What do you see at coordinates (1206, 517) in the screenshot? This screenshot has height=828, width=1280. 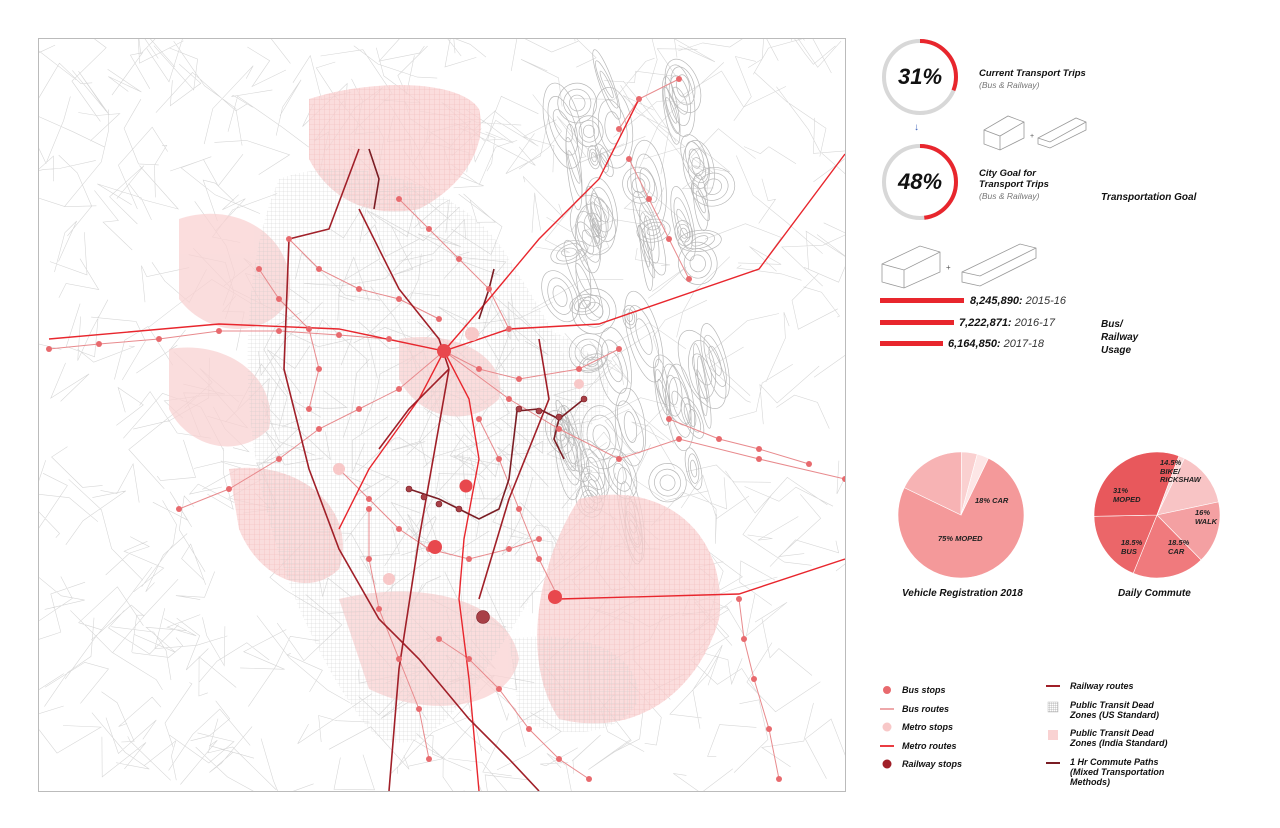 I see `pie-label-walk: 16% WALK` at bounding box center [1206, 517].